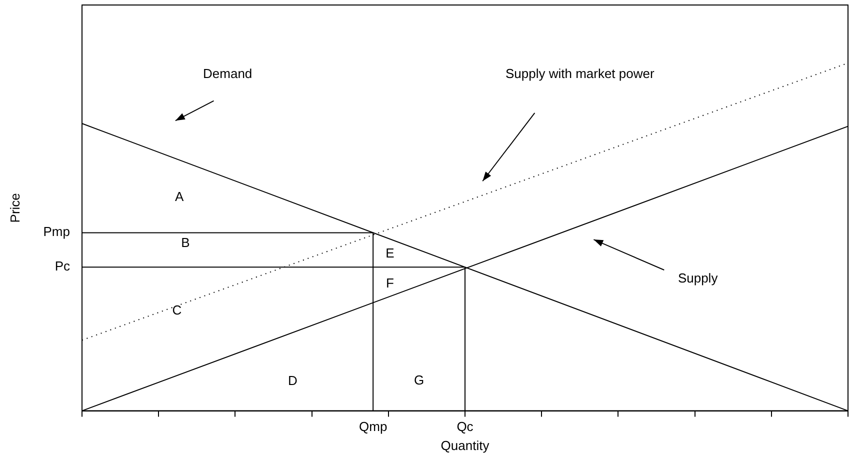  I want to click on annotation: Demand, so click(227, 73).